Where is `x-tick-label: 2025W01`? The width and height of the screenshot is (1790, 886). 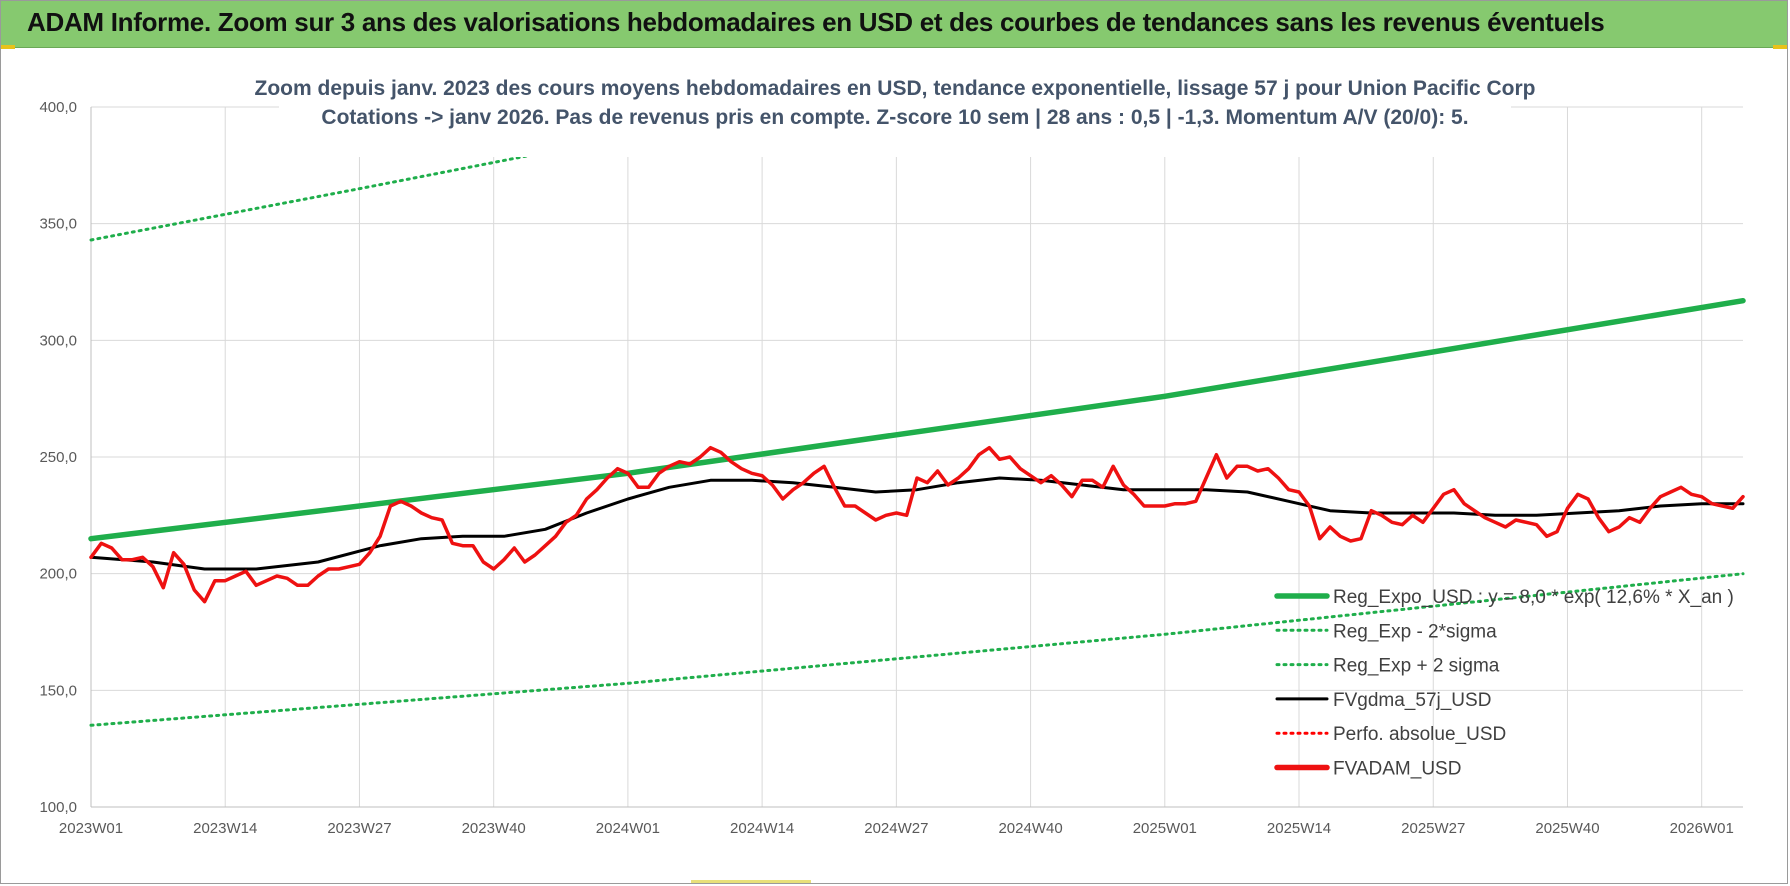
x-tick-label: 2025W01 is located at coordinates (1165, 828).